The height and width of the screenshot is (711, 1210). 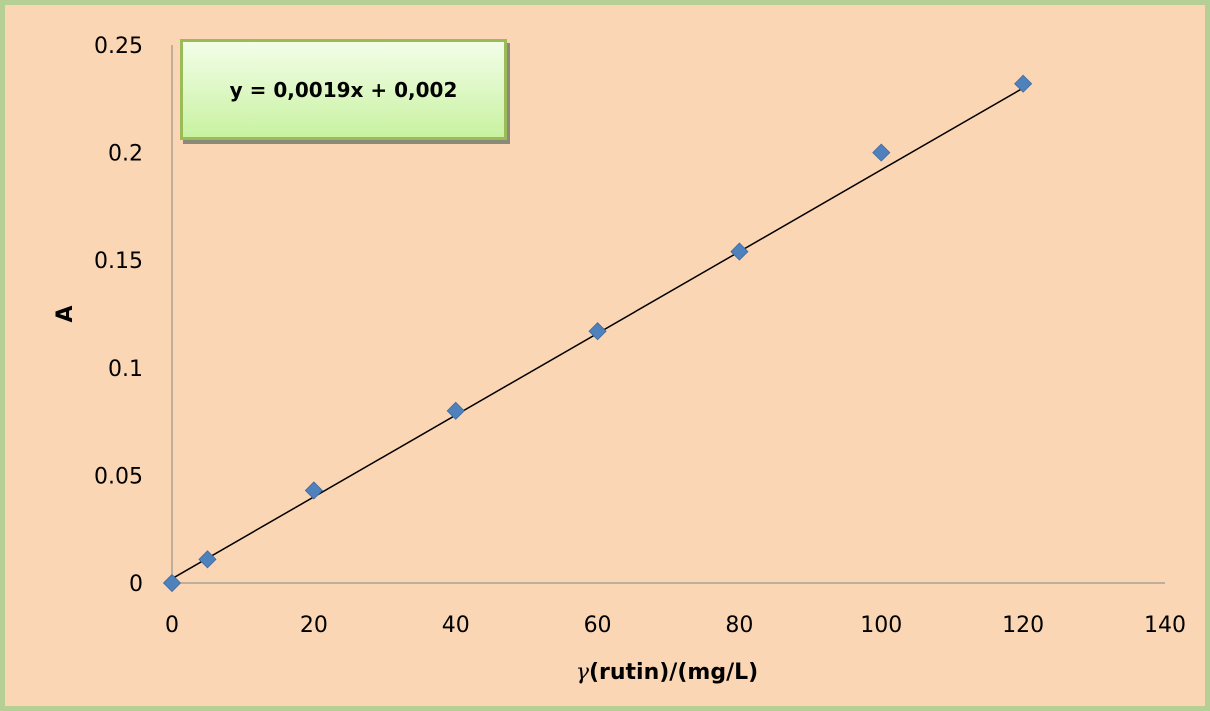 What do you see at coordinates (125, 369) in the screenshot?
I see `y-tick-label: 0.1` at bounding box center [125, 369].